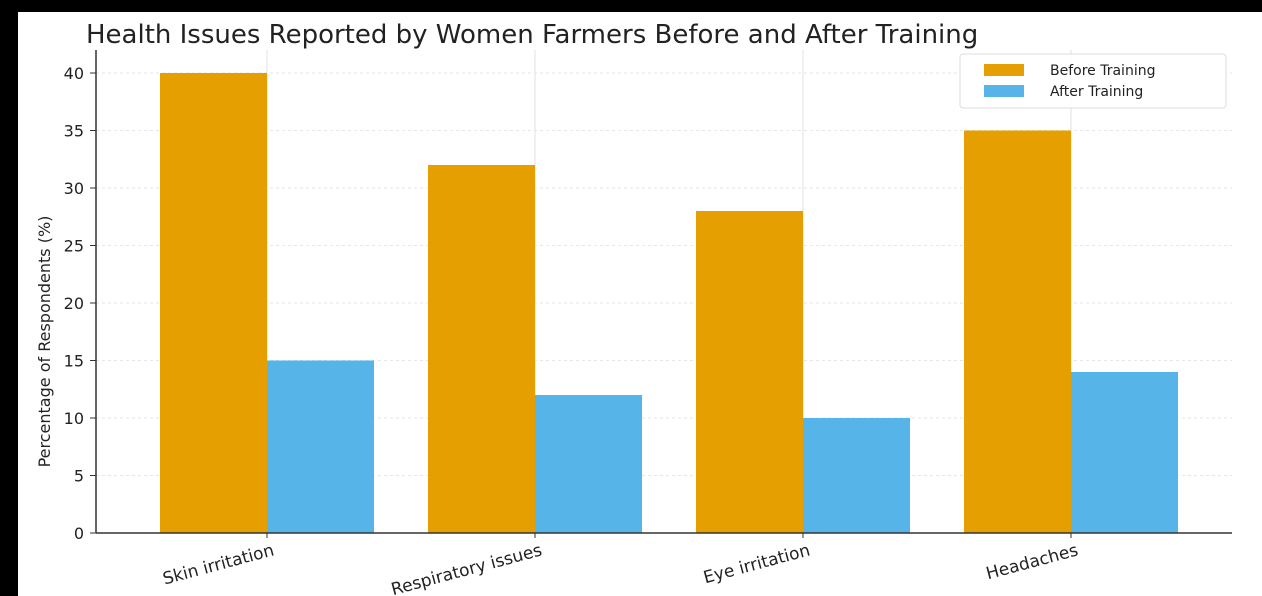 Image resolution: width=1262 pixels, height=596 pixels. Describe the element at coordinates (74, 188) in the screenshot. I see `y-tick-label: 30` at that location.